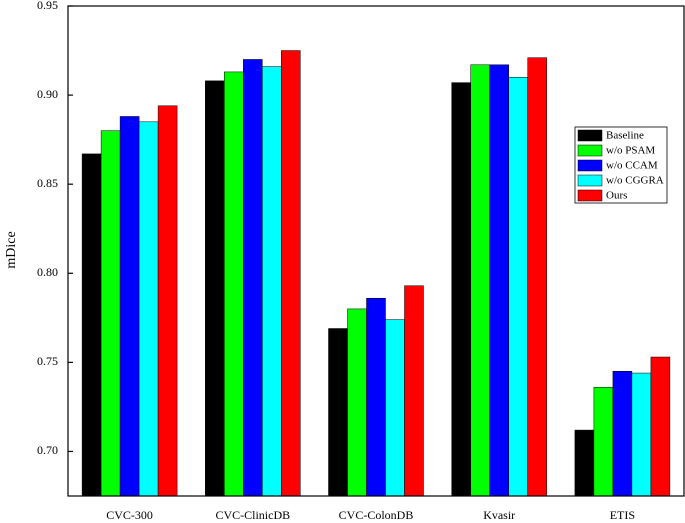  What do you see at coordinates (252, 515) in the screenshot?
I see `x-tick-label: CVC-ClinicDB` at bounding box center [252, 515].